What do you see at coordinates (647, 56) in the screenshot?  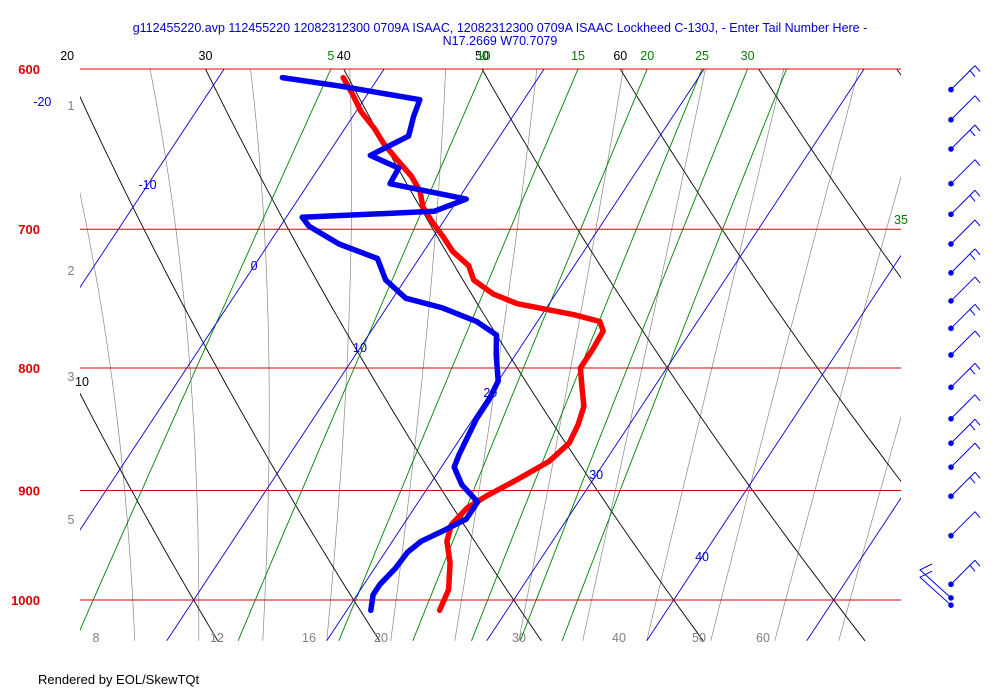 I see `mixing-ratio-label: 20` at bounding box center [647, 56].